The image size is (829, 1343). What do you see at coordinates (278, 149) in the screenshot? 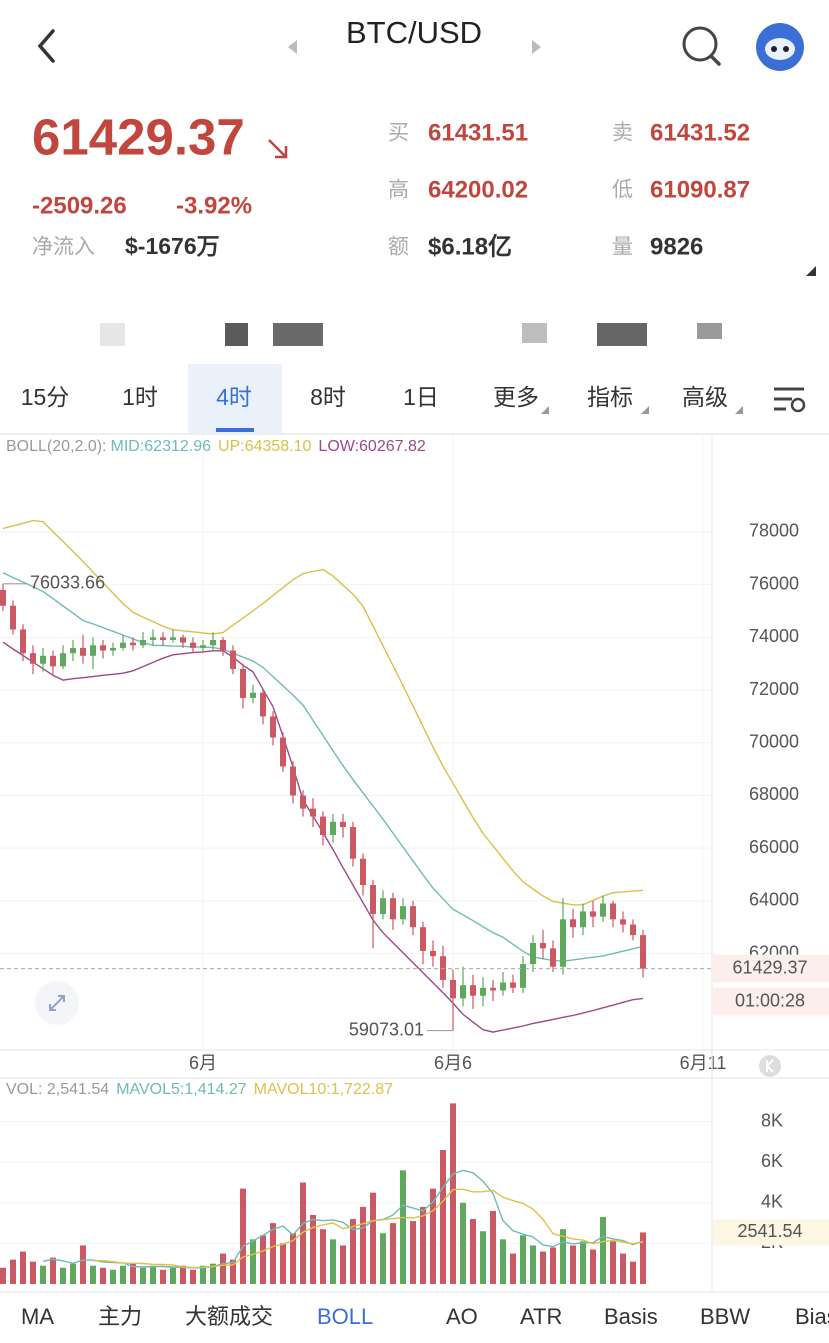
I see `down-arrow-icon` at bounding box center [278, 149].